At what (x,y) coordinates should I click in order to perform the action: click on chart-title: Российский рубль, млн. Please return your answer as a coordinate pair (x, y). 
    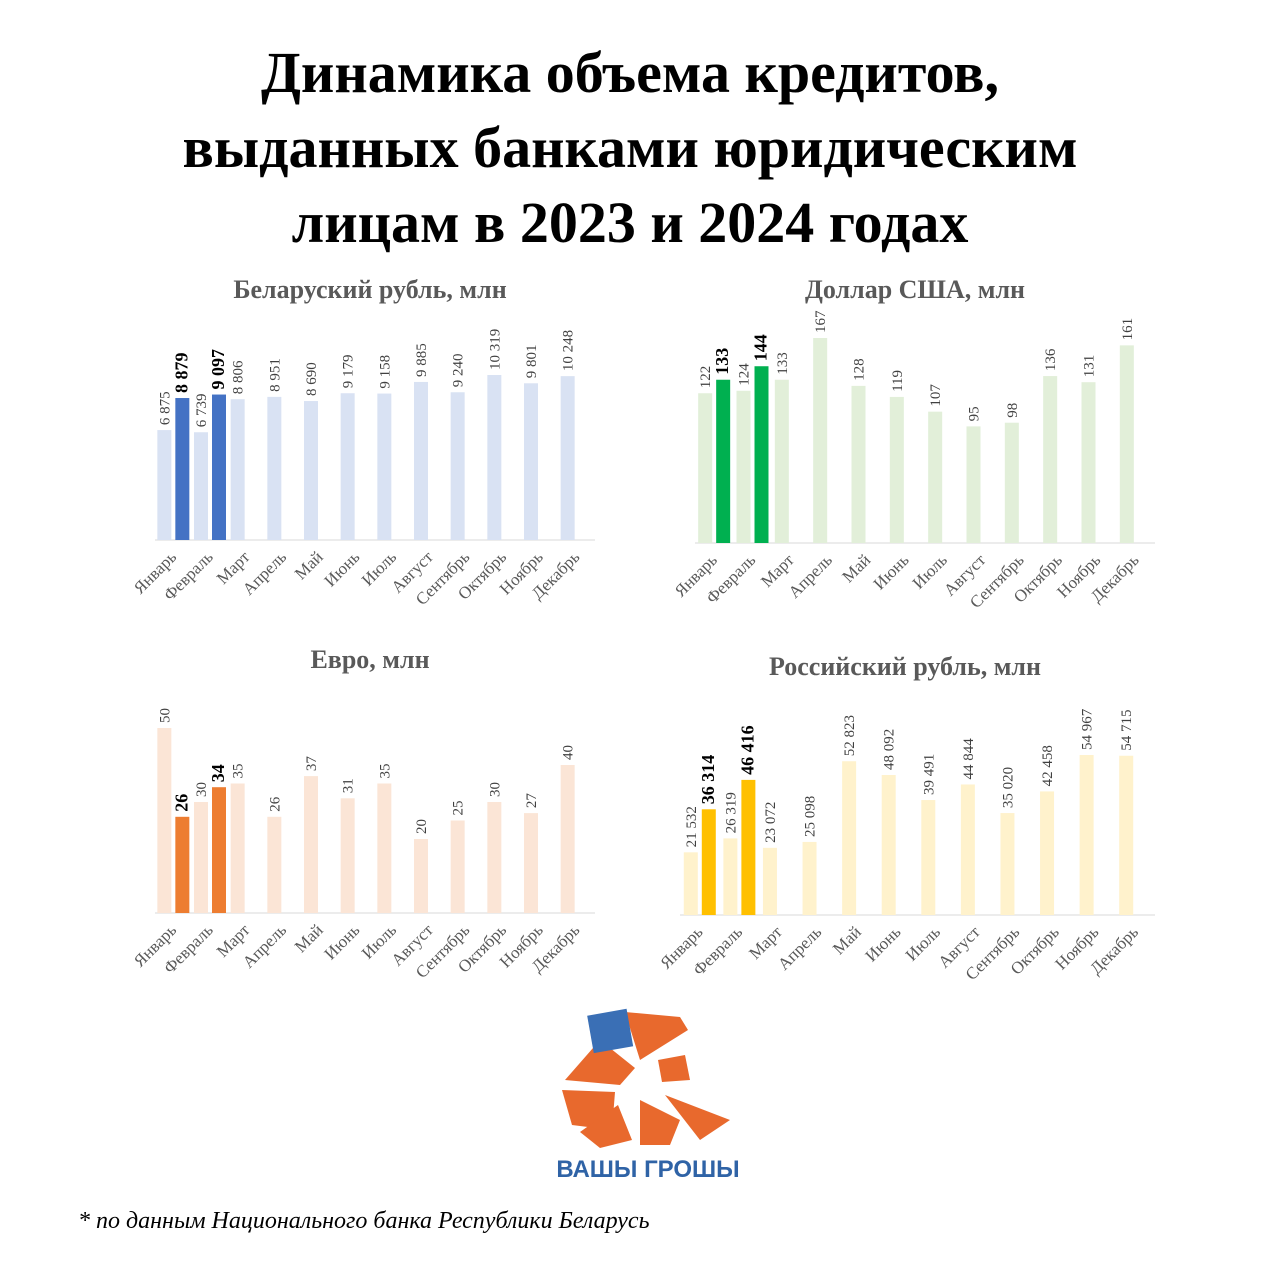
    Looking at the image, I should click on (905, 666).